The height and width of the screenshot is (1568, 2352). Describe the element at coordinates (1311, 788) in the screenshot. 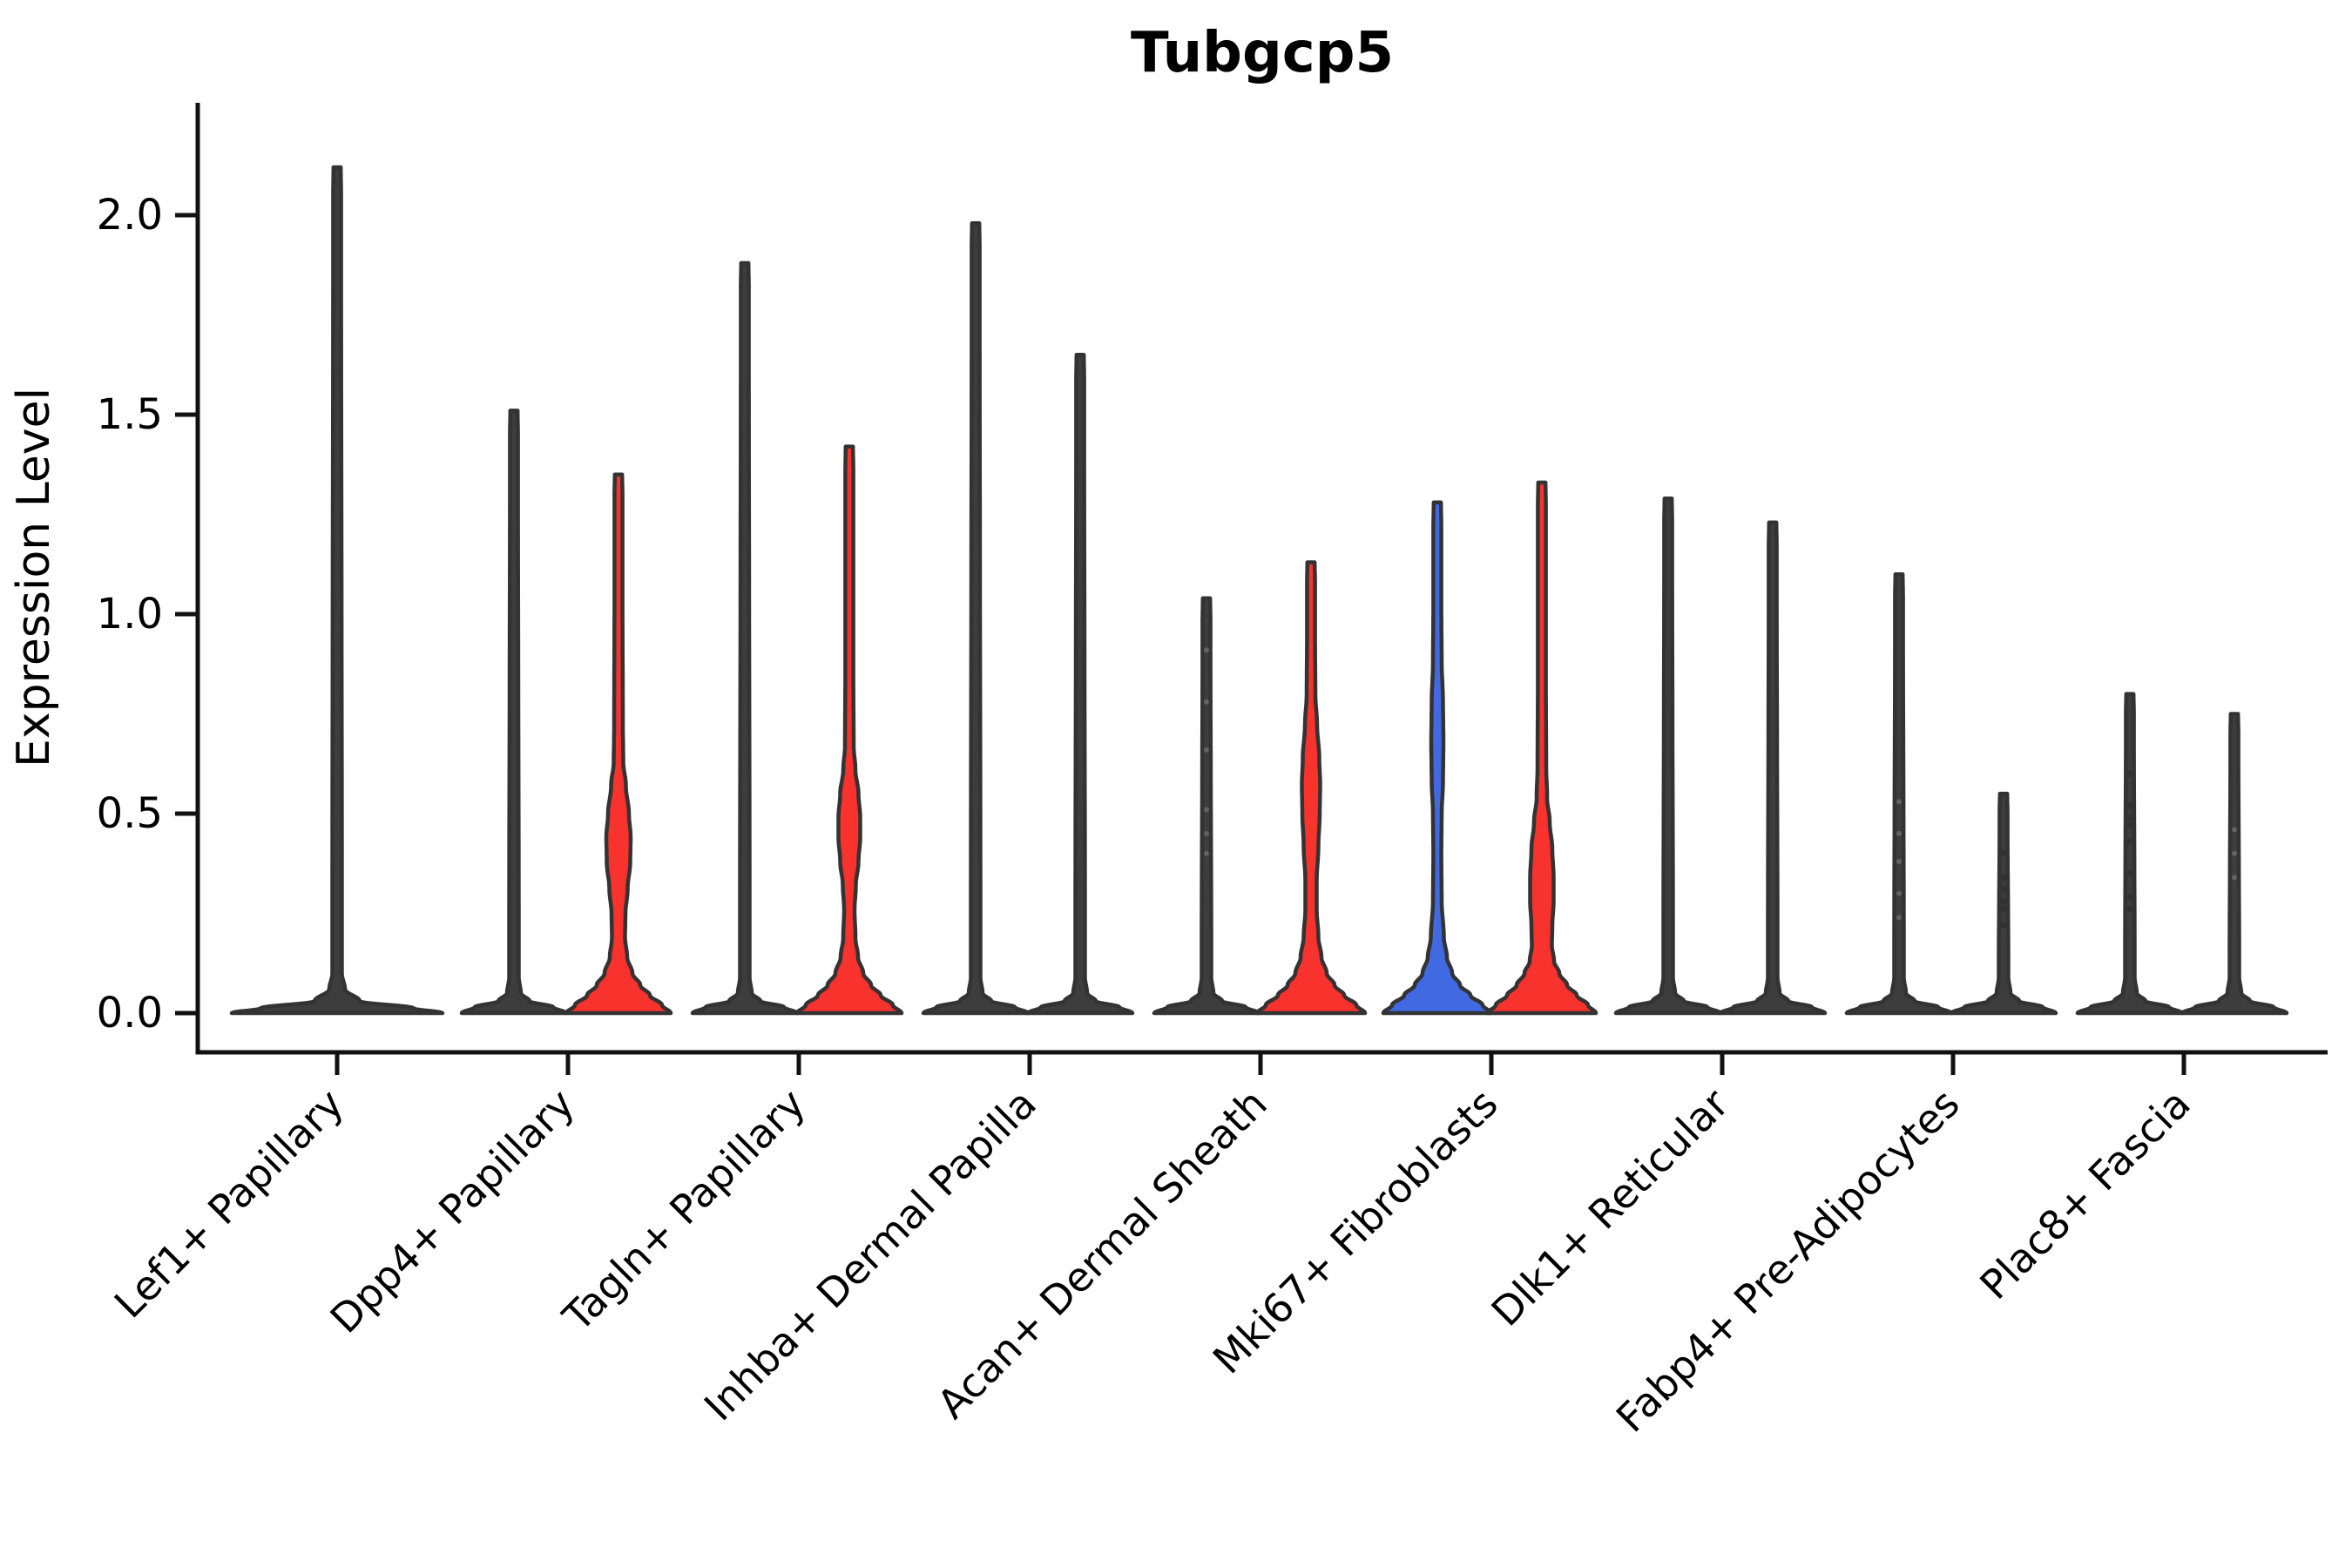

I see `violin-8-right` at that location.